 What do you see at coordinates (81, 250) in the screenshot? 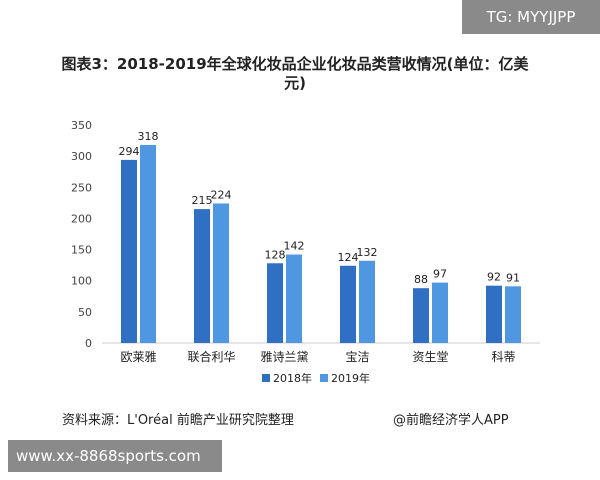
I see `y-tick-label: 150` at bounding box center [81, 250].